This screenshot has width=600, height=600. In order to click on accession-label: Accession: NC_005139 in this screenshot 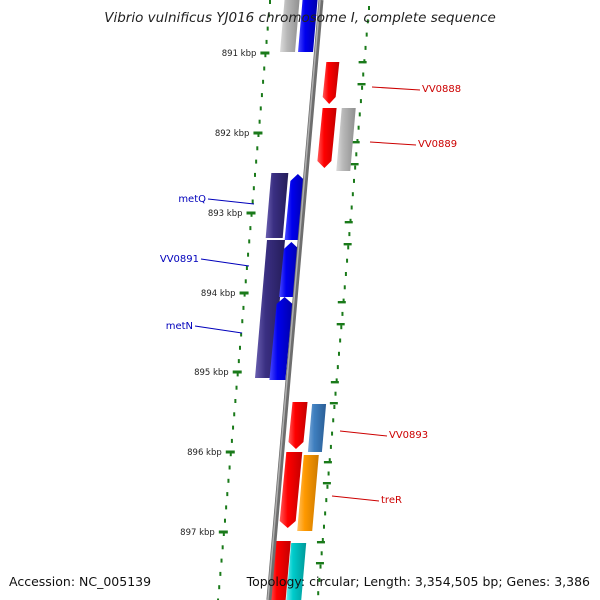, I will do `click(80, 581)`.